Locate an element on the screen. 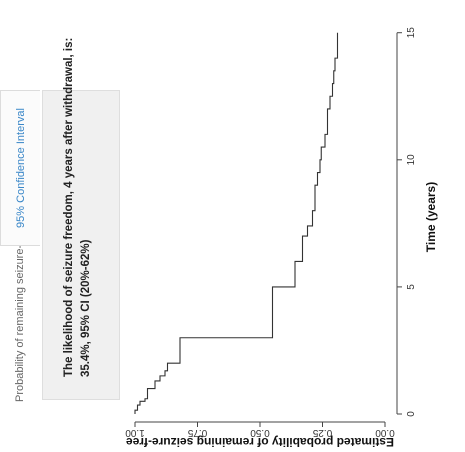 This screenshot has width=465, height=452. x-tick-label-3: 15 is located at coordinates (411, 33).